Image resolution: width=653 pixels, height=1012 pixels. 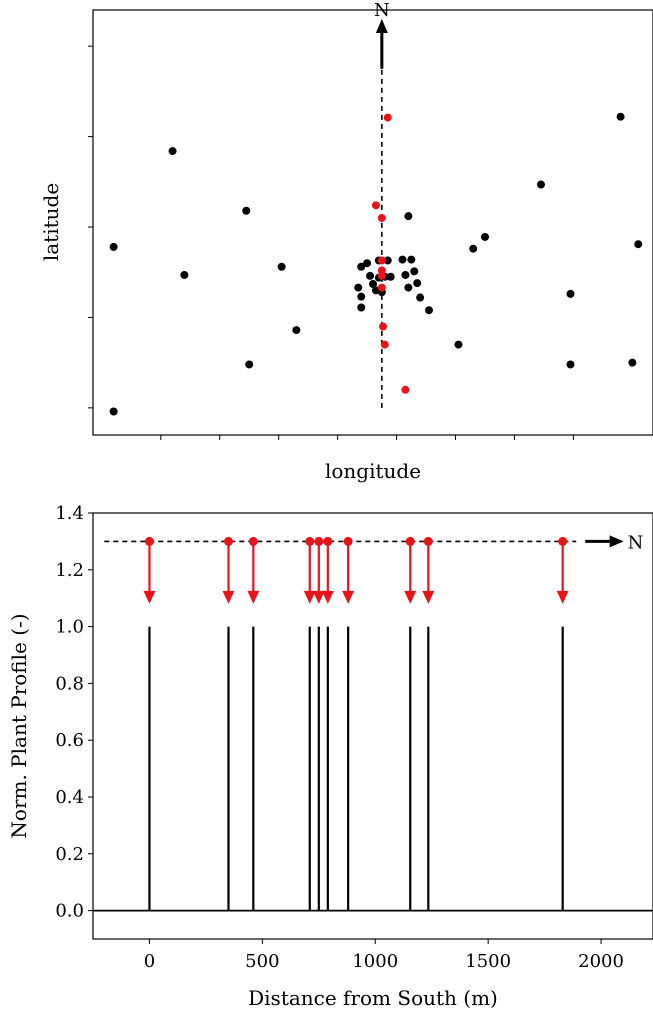 What do you see at coordinates (488, 961) in the screenshot?
I see `x-tick-label: 1500` at bounding box center [488, 961].